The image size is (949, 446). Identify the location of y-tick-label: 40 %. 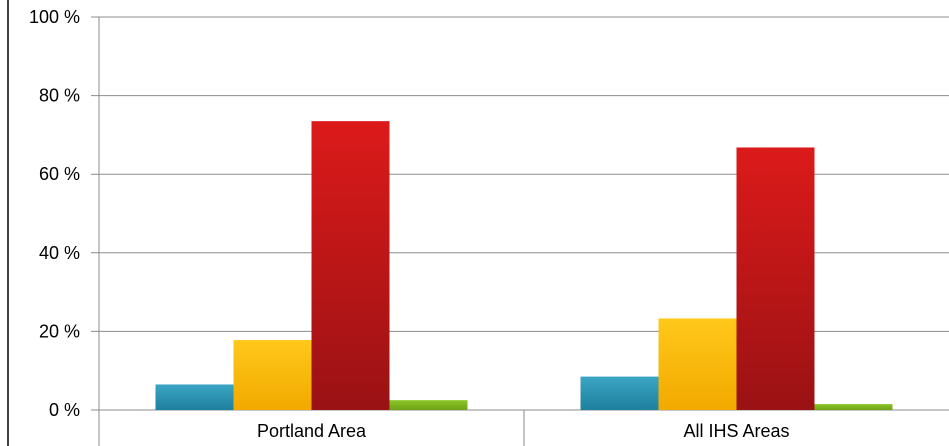
(59, 253).